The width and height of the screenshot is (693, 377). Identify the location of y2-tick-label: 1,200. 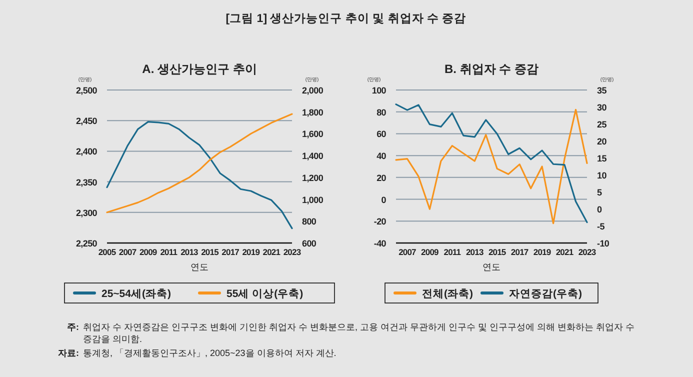
(313, 177).